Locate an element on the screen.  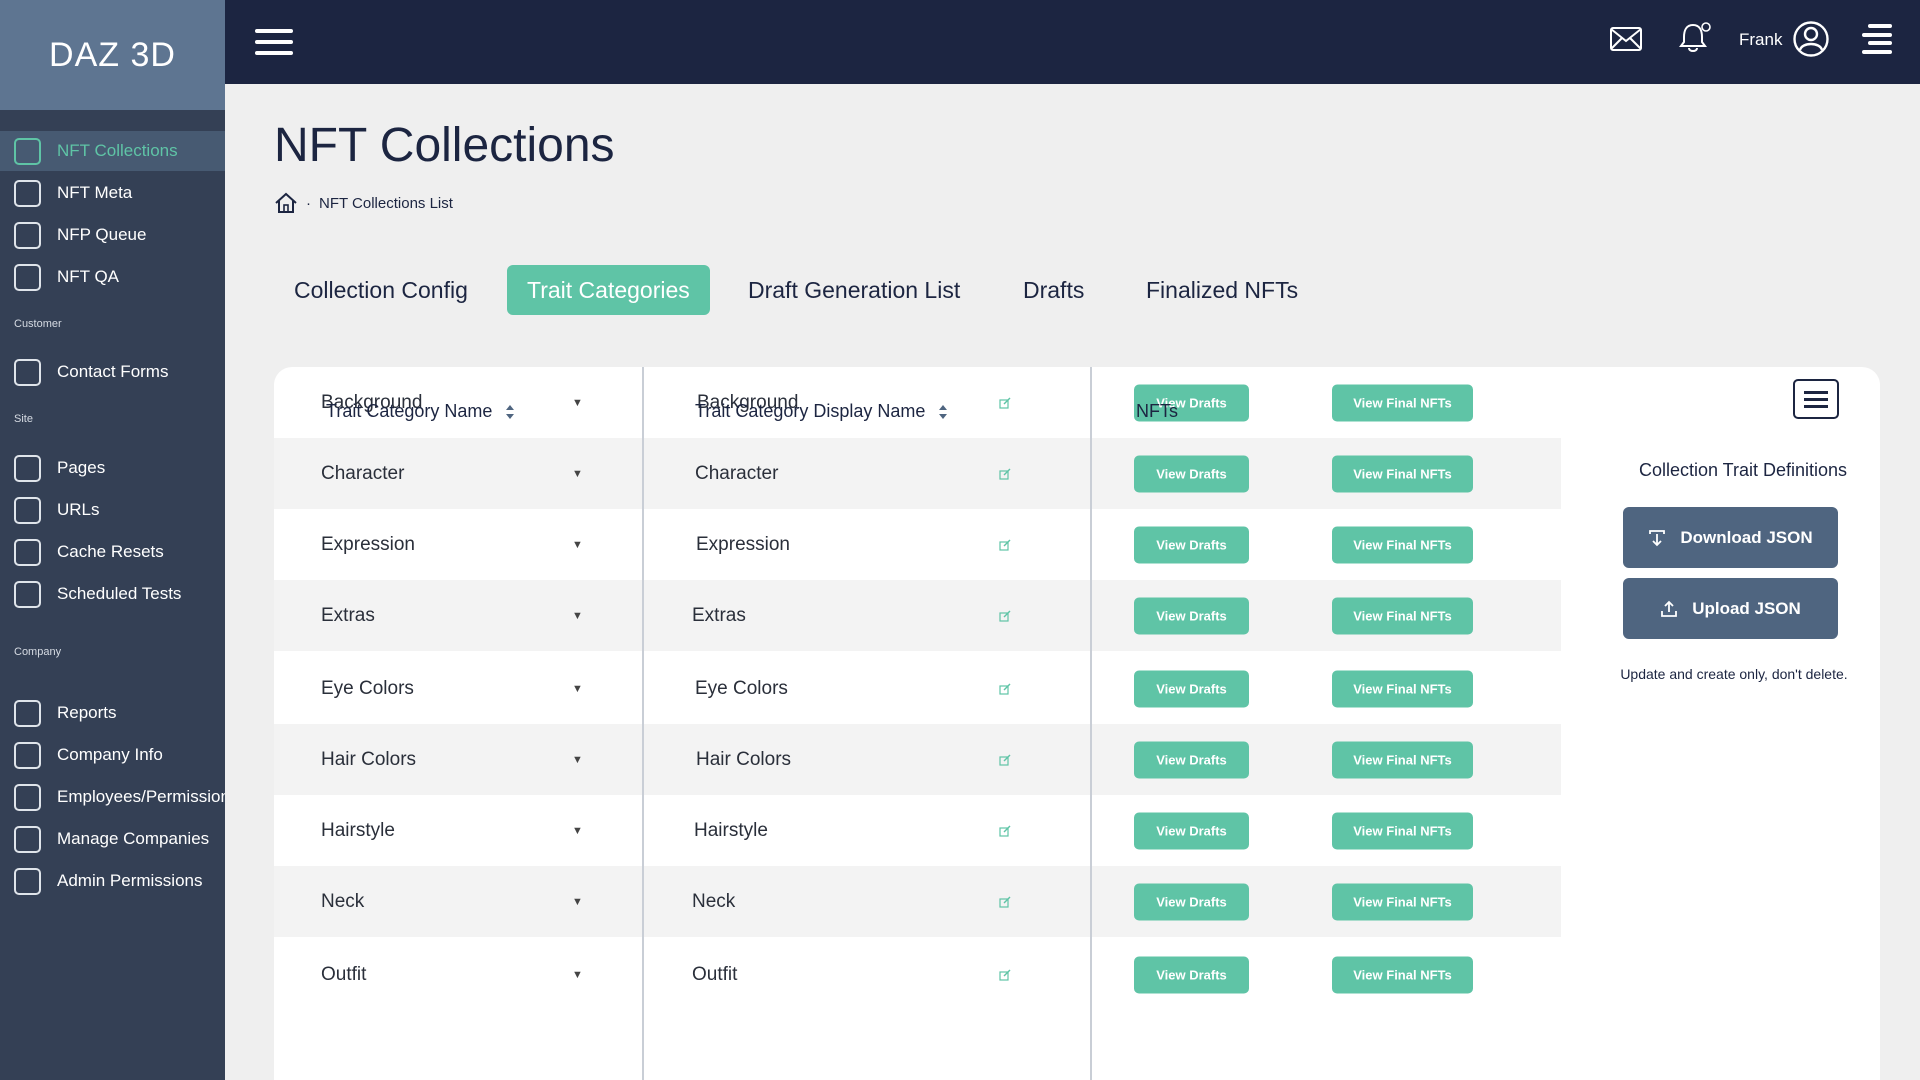
trait-category-name: Expression is located at coordinates (368, 544).